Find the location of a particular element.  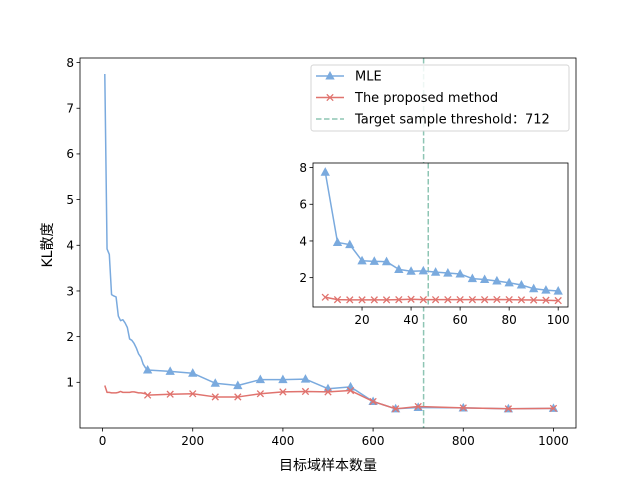

main-x-tick-label: 200 is located at coordinates (192, 441).